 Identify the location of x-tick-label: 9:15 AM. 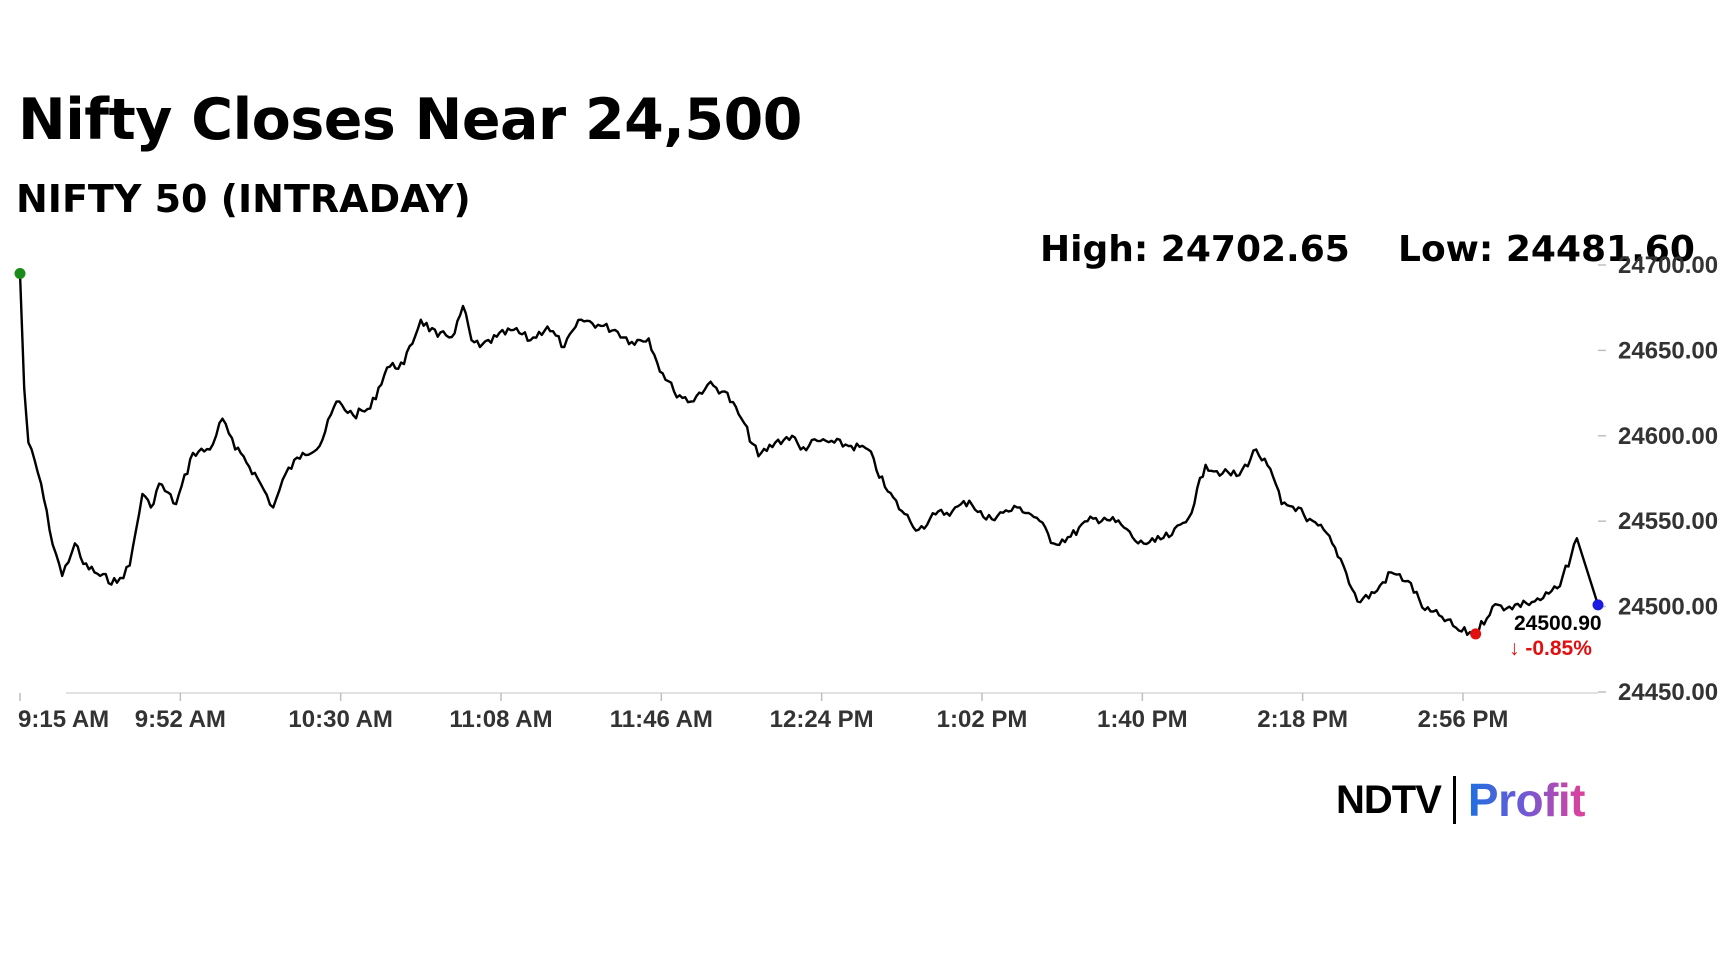
(63, 719).